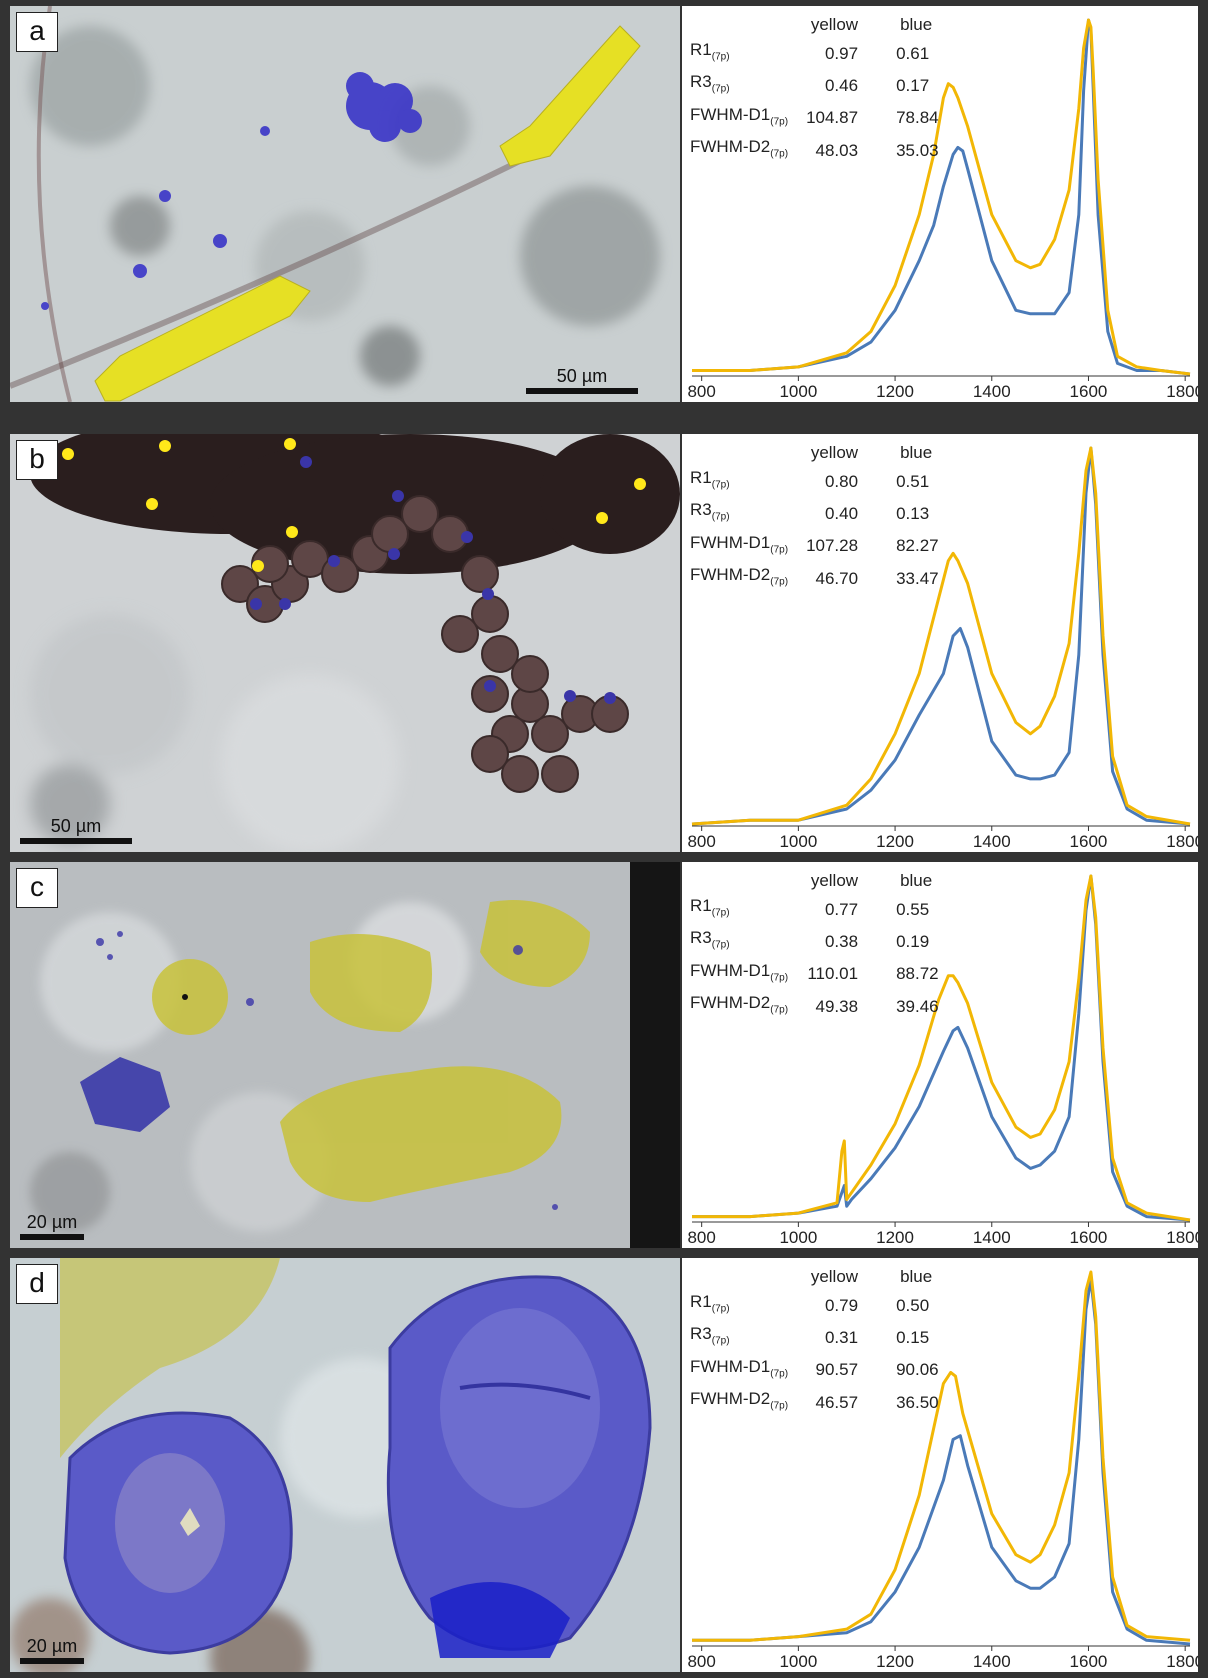 The image size is (1208, 1678). What do you see at coordinates (942, 1470) in the screenshot?
I see `spectrum-chart-d: 800 1000 1200 1400 1600 1800` at bounding box center [942, 1470].